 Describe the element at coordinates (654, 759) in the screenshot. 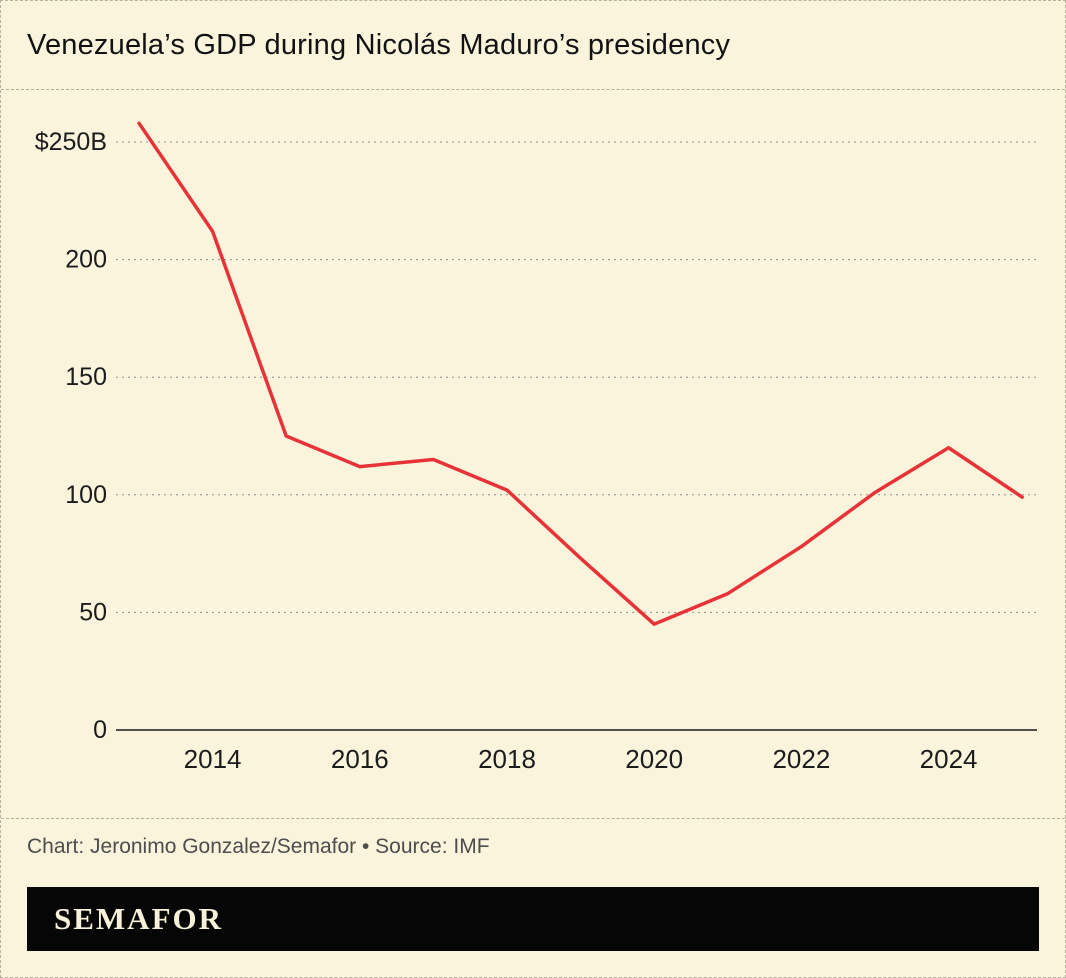

I see `x-tick-label: 2020` at that location.